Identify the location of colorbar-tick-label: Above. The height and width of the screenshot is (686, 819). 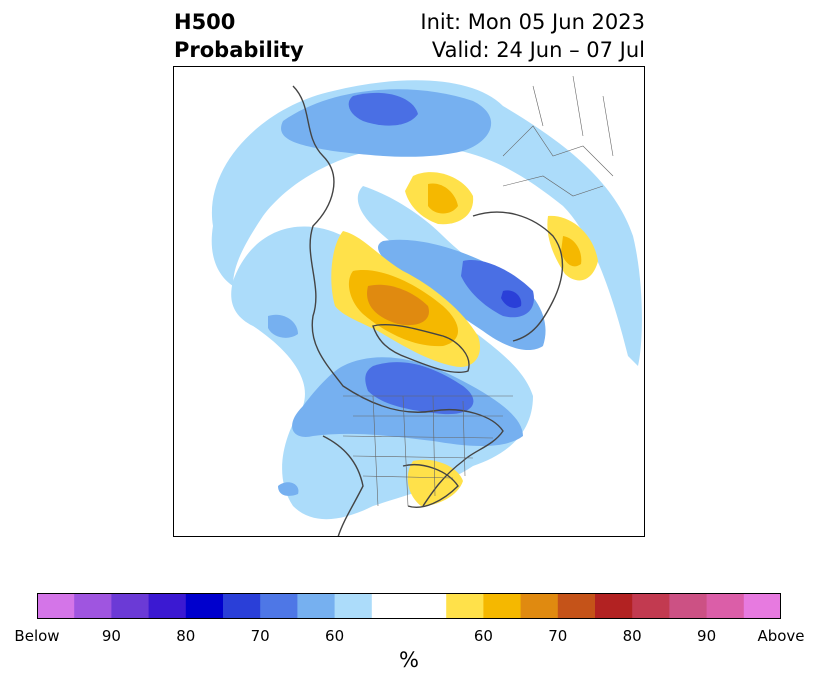
(781, 636).